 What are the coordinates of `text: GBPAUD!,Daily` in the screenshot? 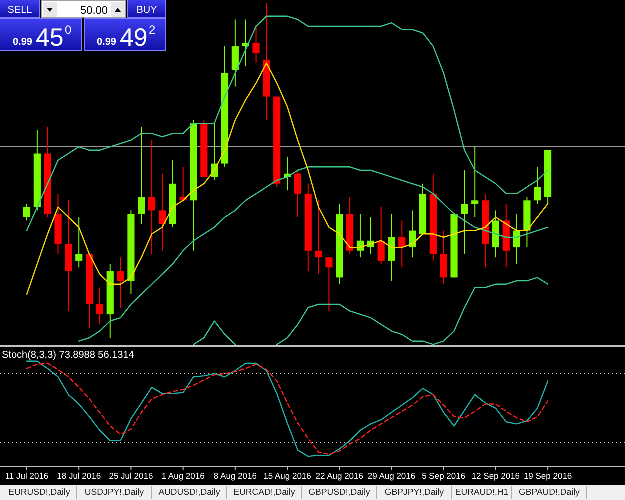 It's located at (550, 492).